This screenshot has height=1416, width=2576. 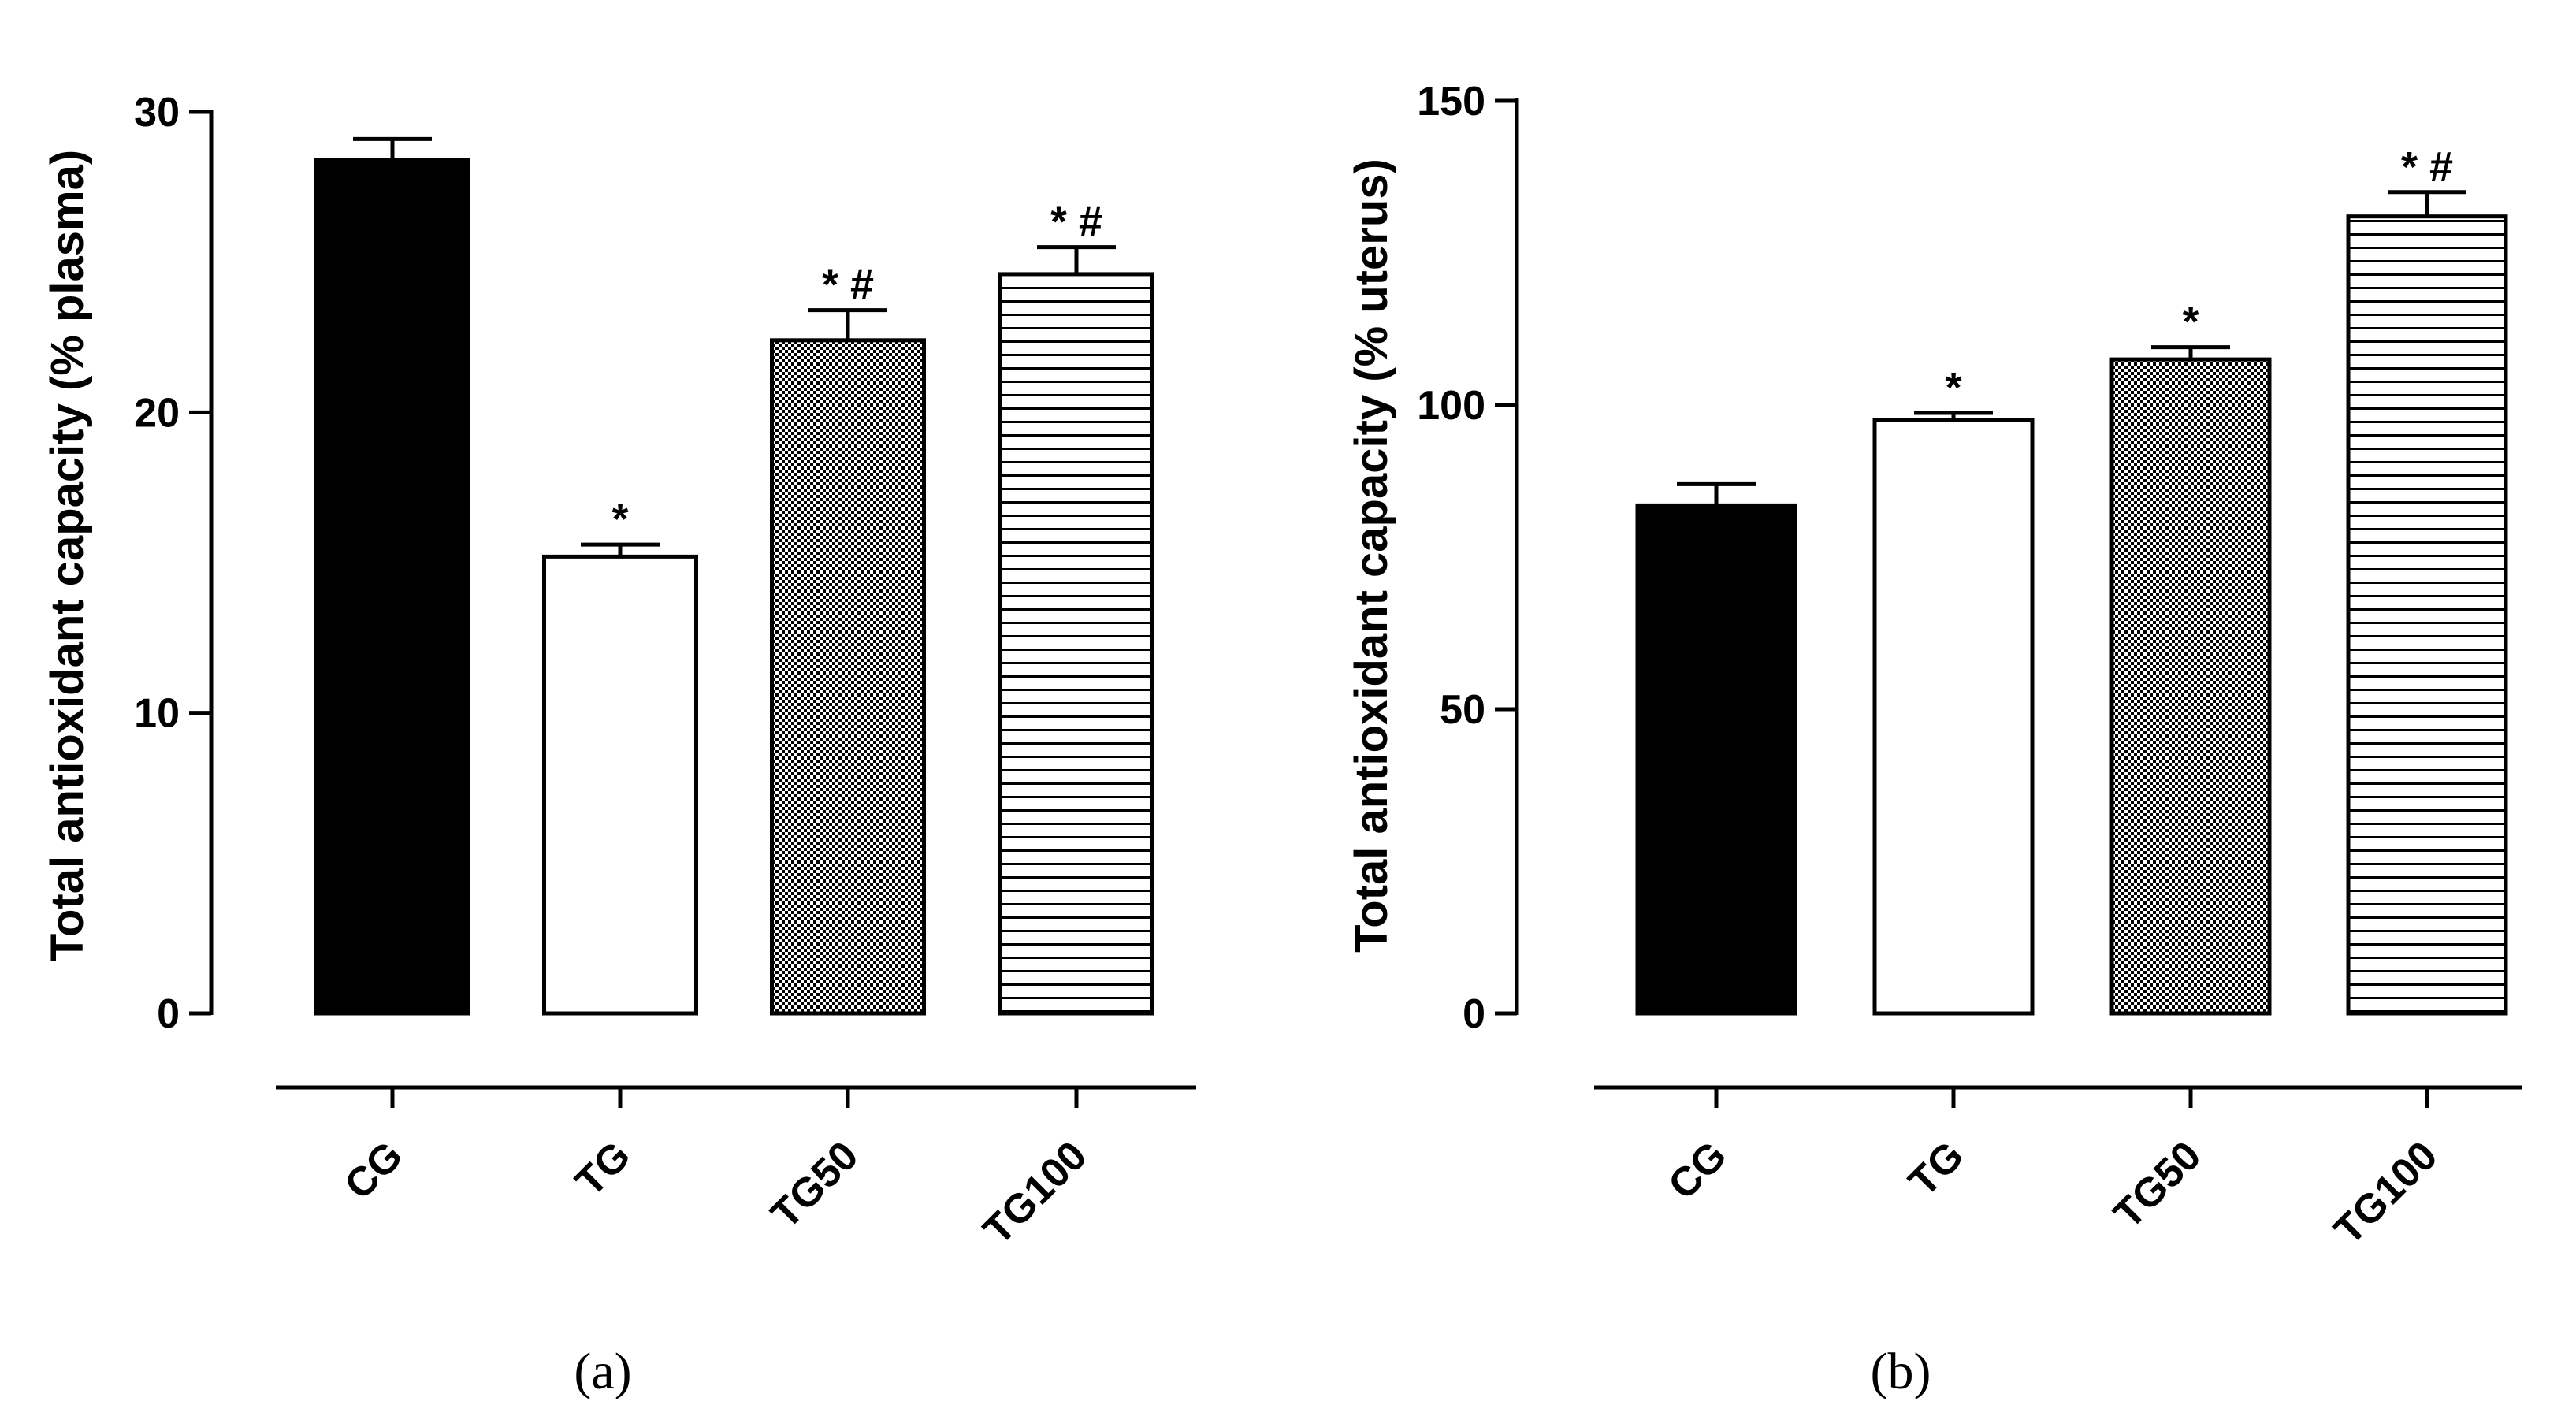 What do you see at coordinates (157, 413) in the screenshot?
I see `y-tick-label: 20` at bounding box center [157, 413].